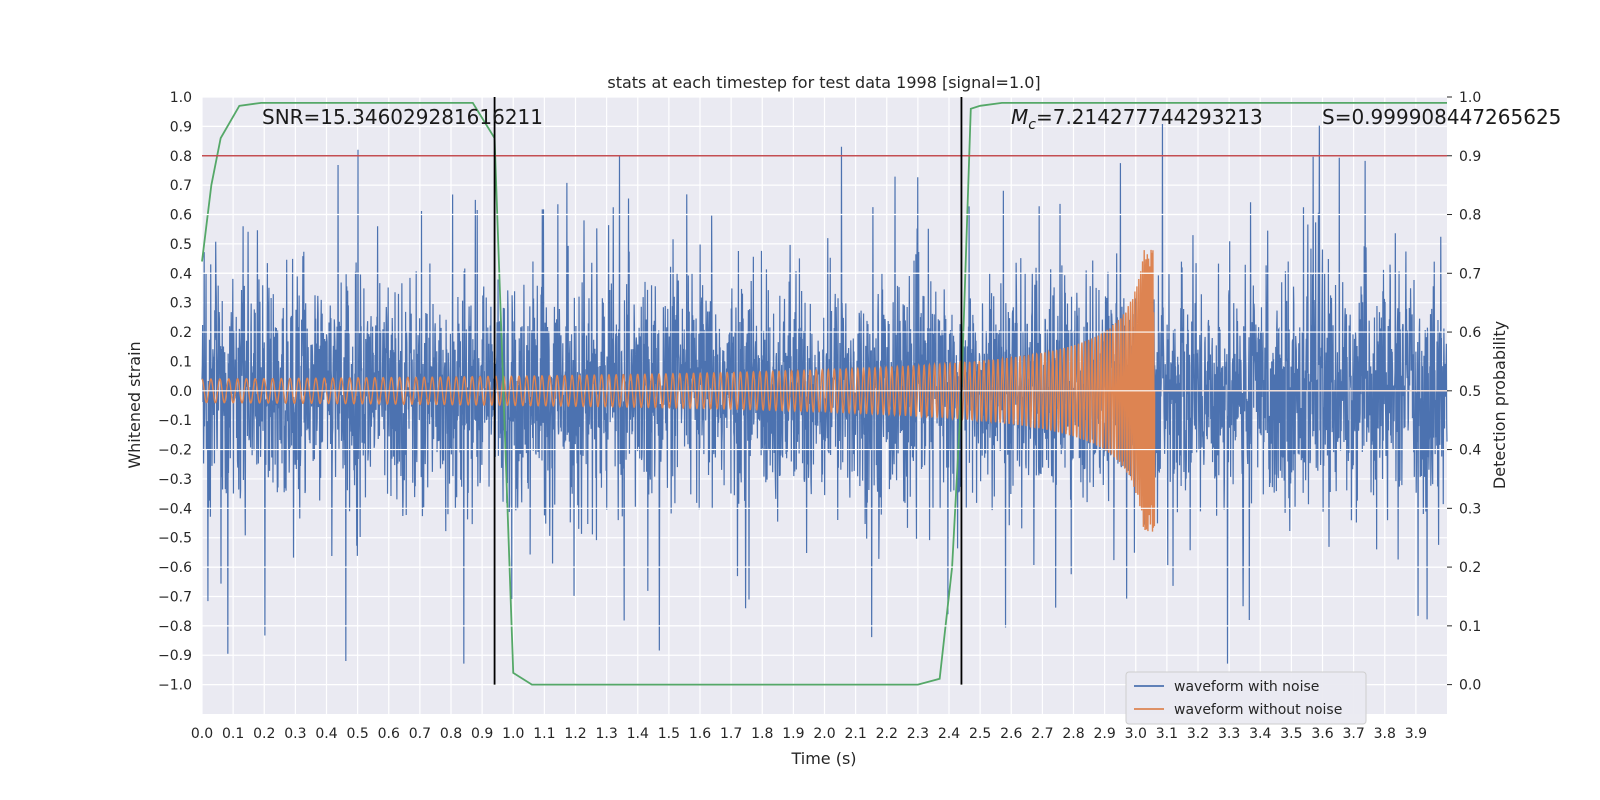  What do you see at coordinates (1353, 734) in the screenshot?
I see `x-tick-label: 3.7` at bounding box center [1353, 734].